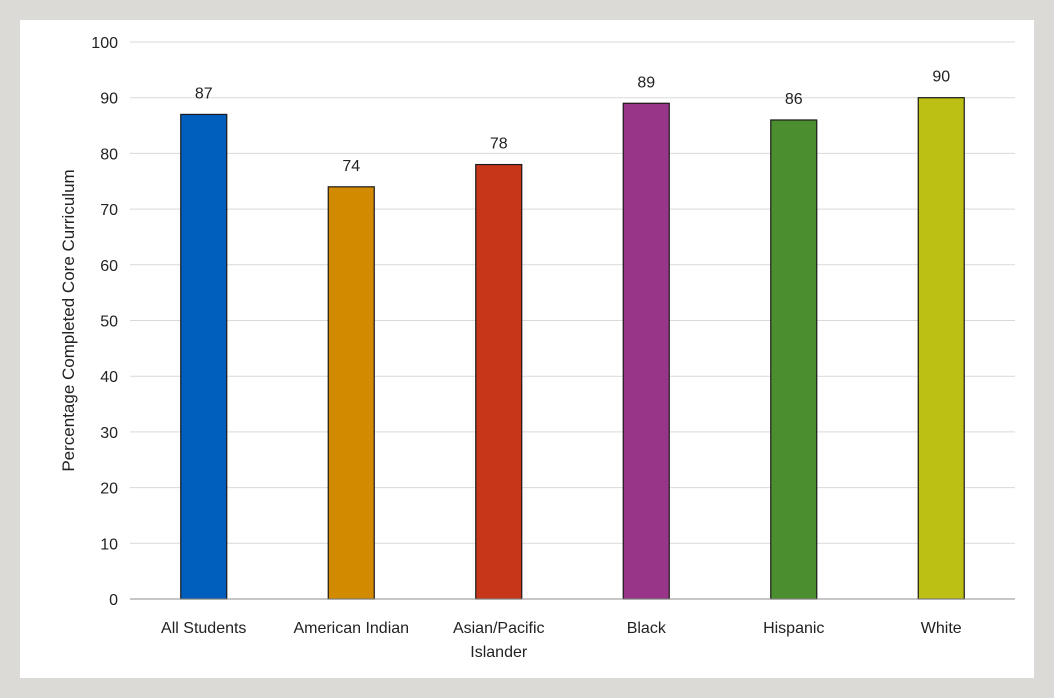 The width and height of the screenshot is (1054, 698). Describe the element at coordinates (351, 628) in the screenshot. I see `category-label: American Indian` at that location.